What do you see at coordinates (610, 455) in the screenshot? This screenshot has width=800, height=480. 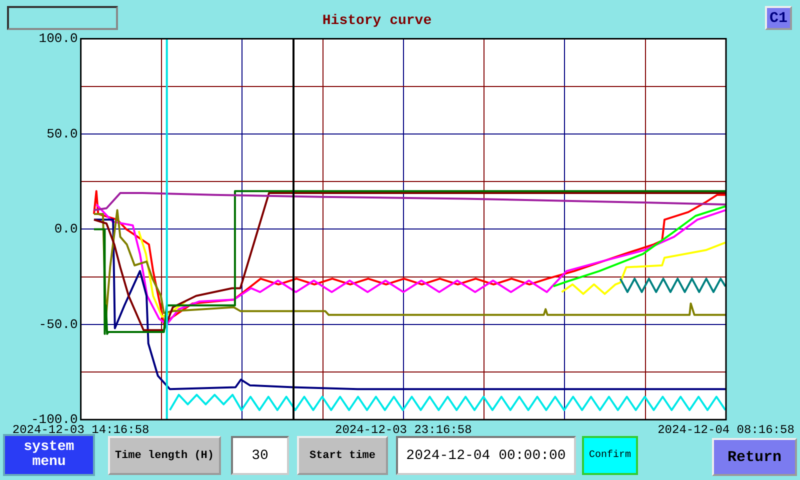 I see `confirm-button: Confirm` at bounding box center [610, 455].